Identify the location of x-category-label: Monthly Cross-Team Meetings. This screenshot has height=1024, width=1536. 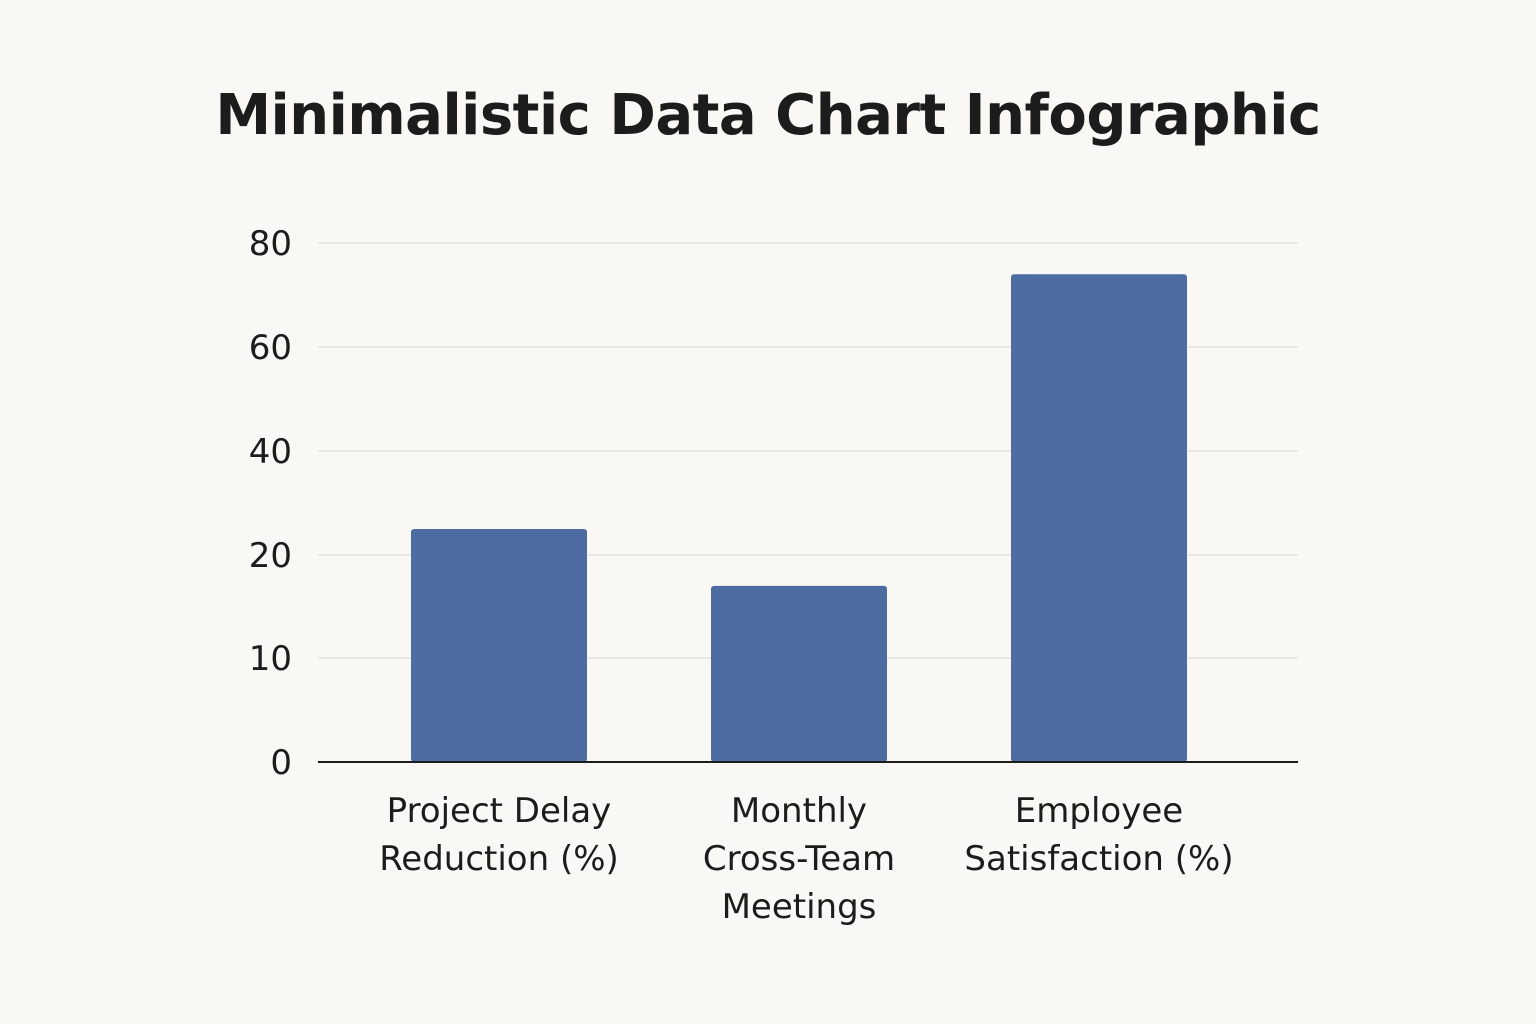
(799, 859).